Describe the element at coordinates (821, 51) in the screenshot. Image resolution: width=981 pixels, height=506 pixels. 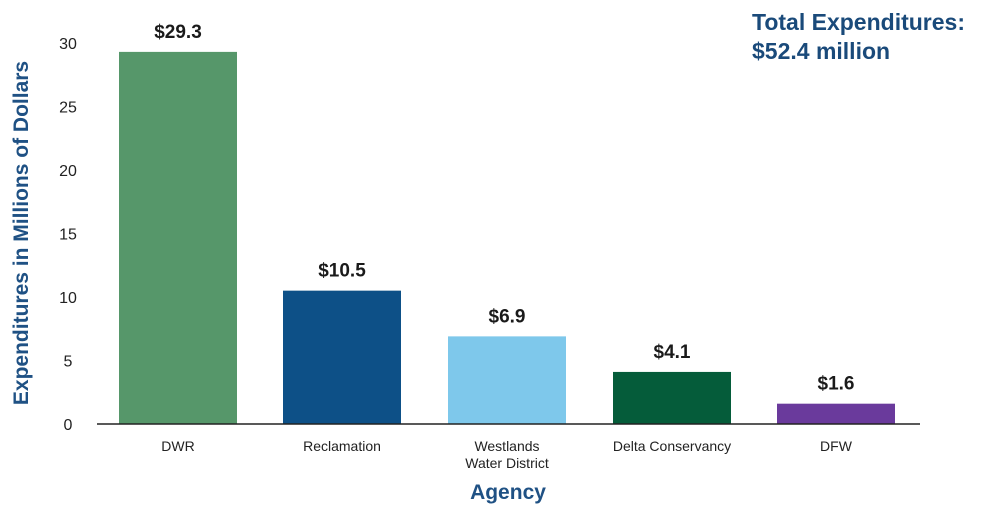
I see `annotation-line-2: $52.4 million` at that location.